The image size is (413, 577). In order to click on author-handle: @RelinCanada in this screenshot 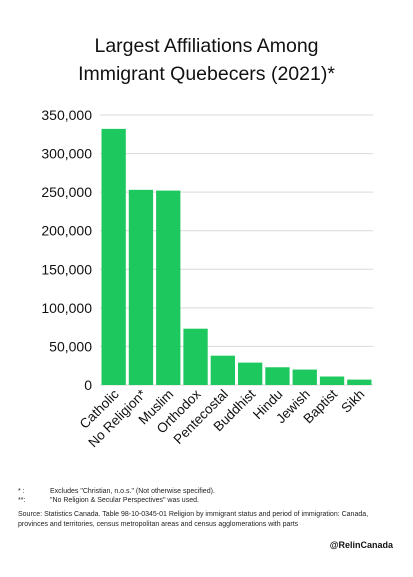, I will do `click(361, 545)`.